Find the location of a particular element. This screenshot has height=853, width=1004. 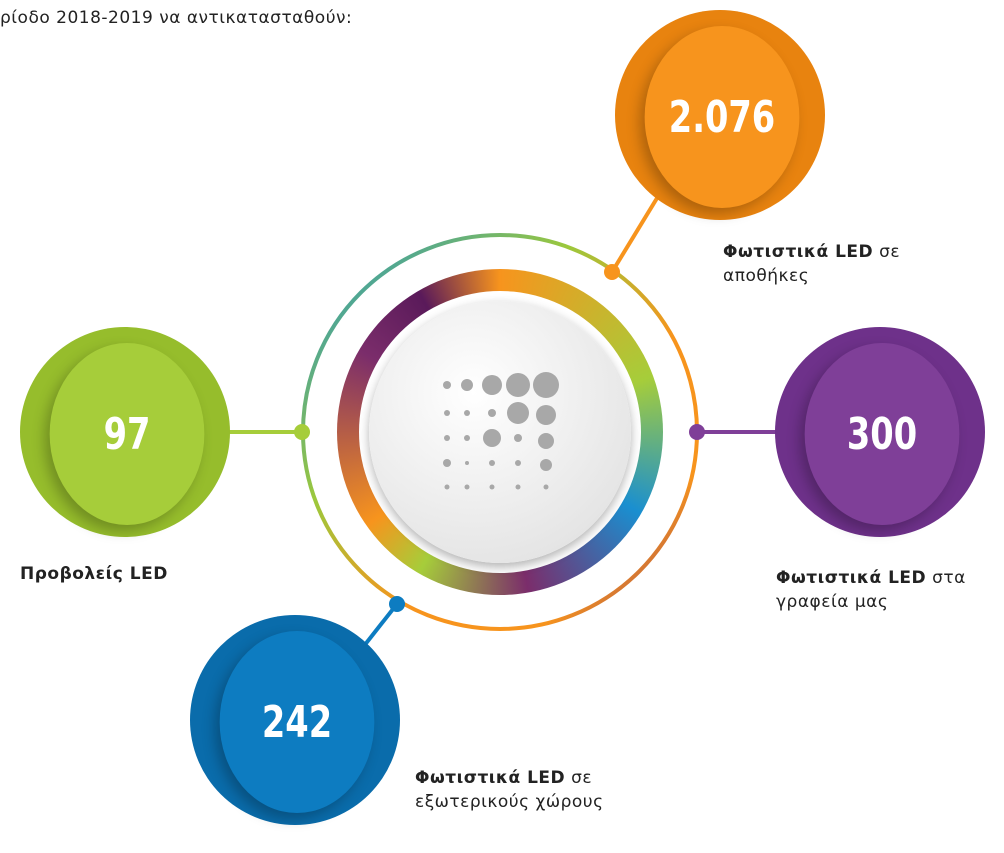

label-text: εξωτερικούς χώρους is located at coordinates (509, 802).